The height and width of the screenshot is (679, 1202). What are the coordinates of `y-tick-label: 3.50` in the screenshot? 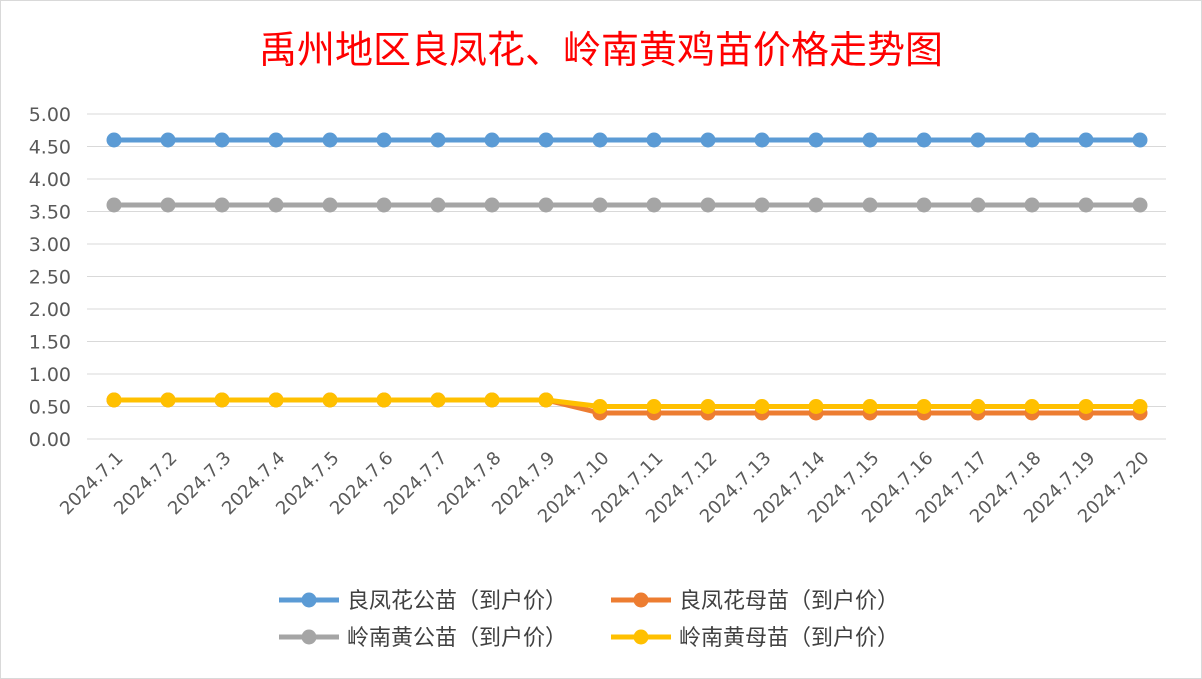 It's located at (50, 213).